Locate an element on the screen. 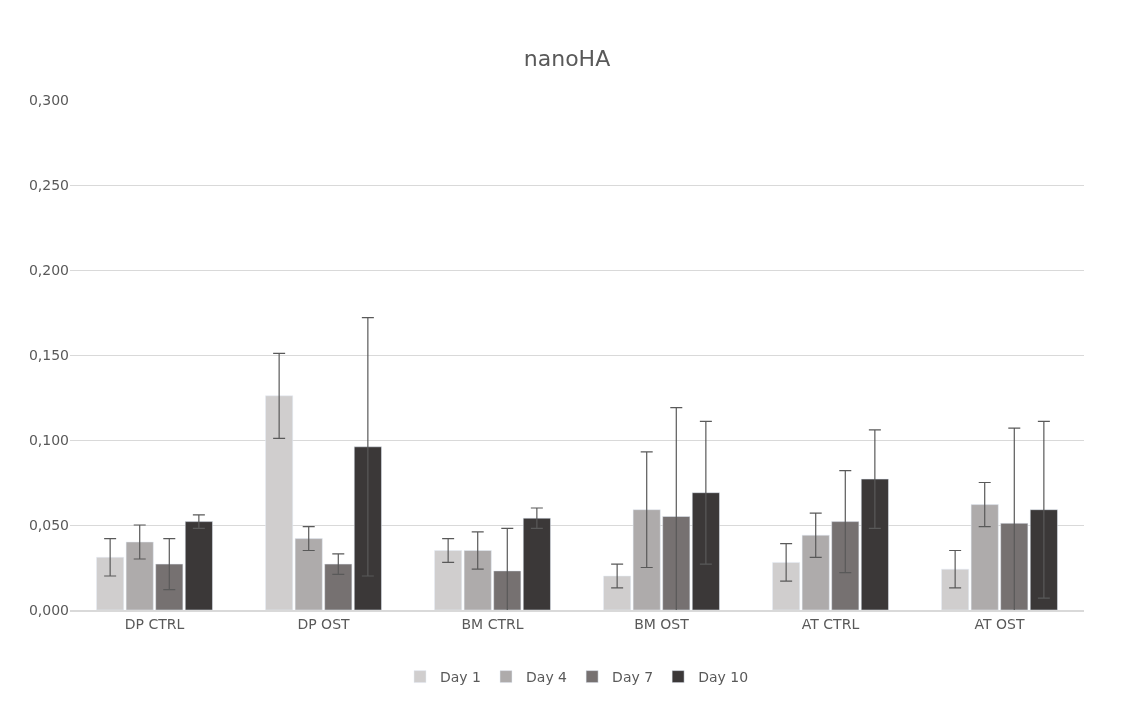 This screenshot has height=720, width=1134. legend-label: Day 1 is located at coordinates (461, 677).